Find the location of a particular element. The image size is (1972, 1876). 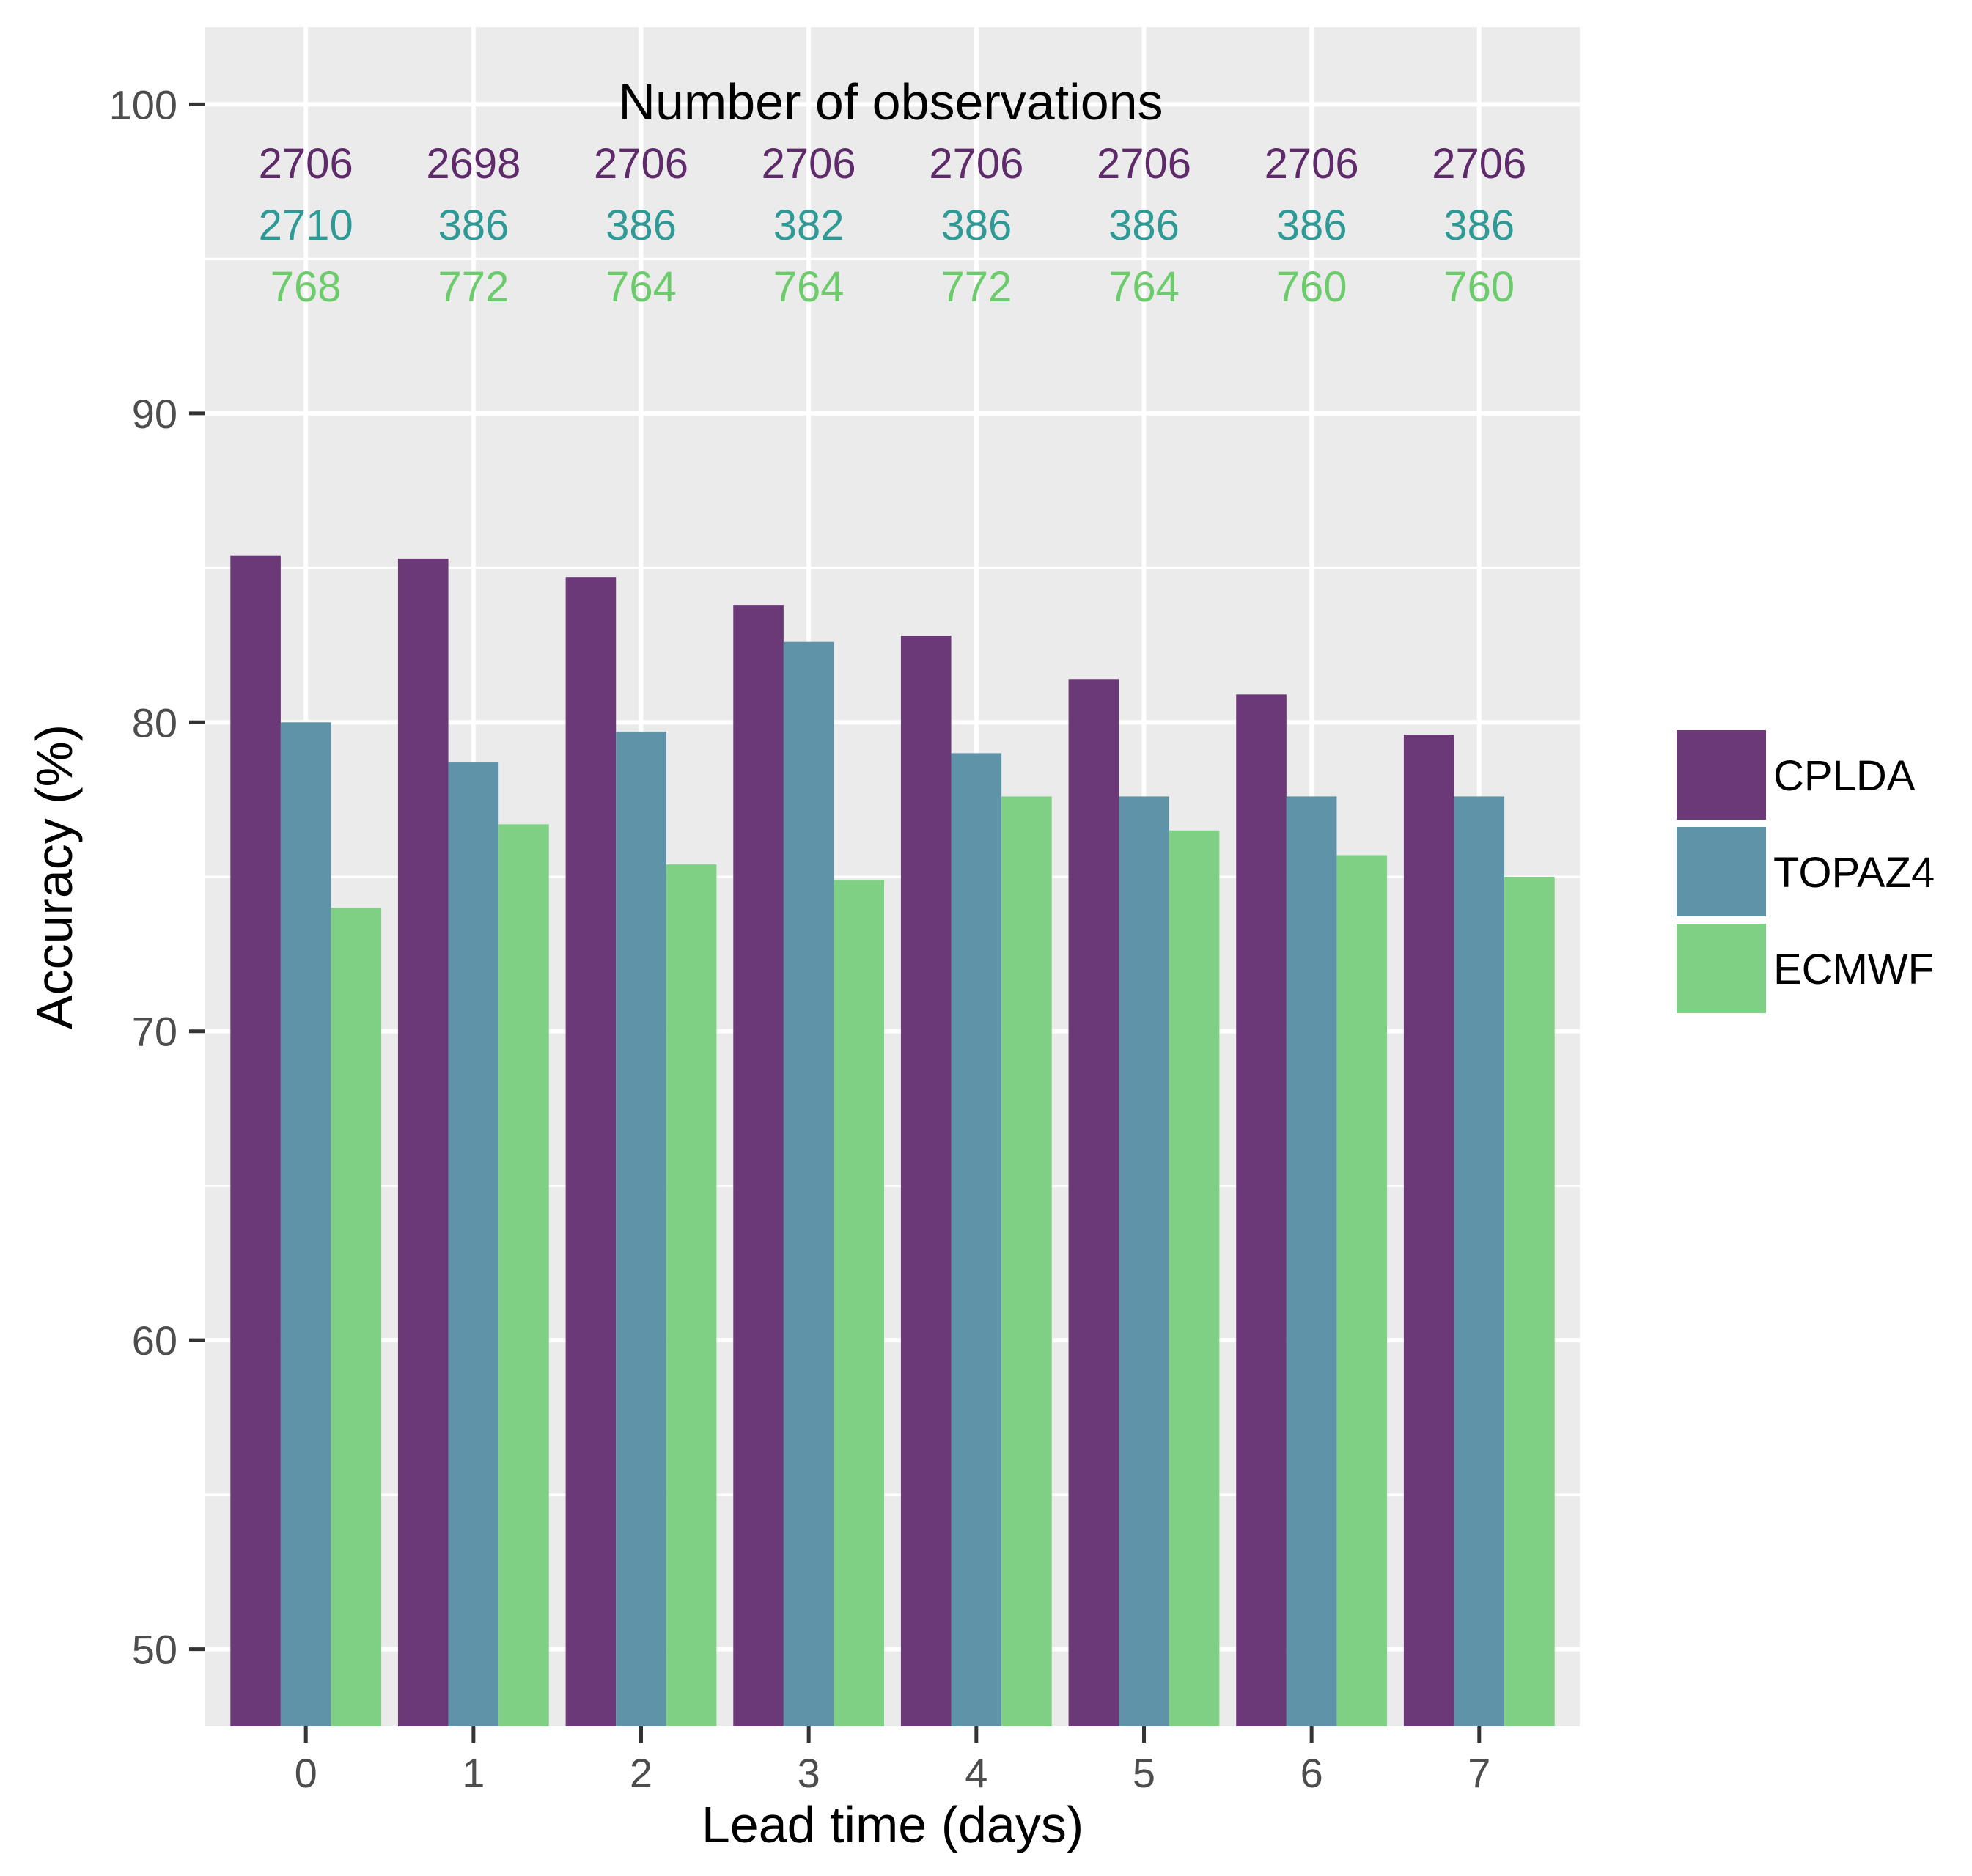

x-tick-label: 0 is located at coordinates (306, 1773).